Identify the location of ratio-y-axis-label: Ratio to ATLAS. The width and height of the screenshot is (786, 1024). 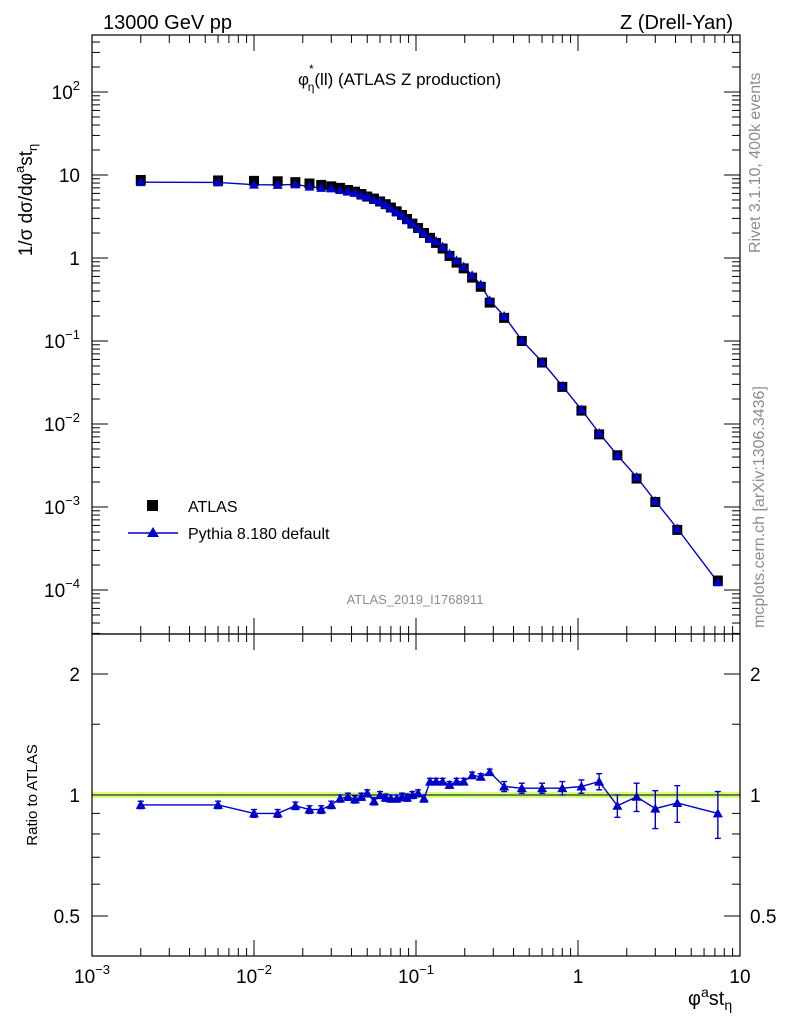
(32, 794).